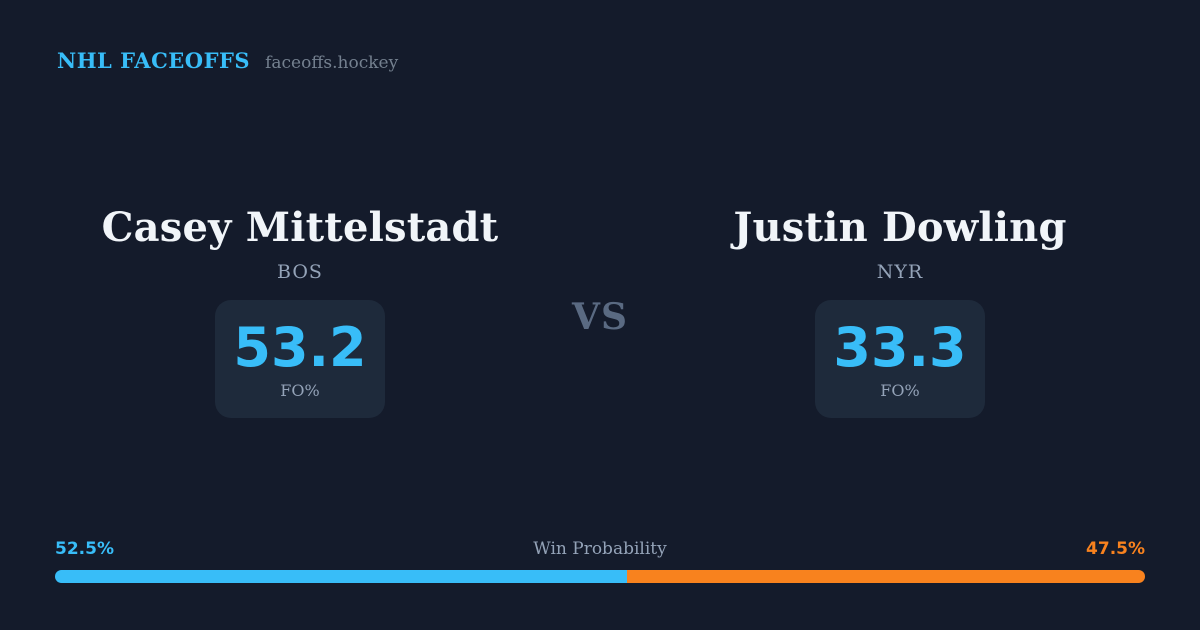 The height and width of the screenshot is (630, 1200). Describe the element at coordinates (300, 272) in the screenshot. I see `team-abbreviation: BOS` at that location.